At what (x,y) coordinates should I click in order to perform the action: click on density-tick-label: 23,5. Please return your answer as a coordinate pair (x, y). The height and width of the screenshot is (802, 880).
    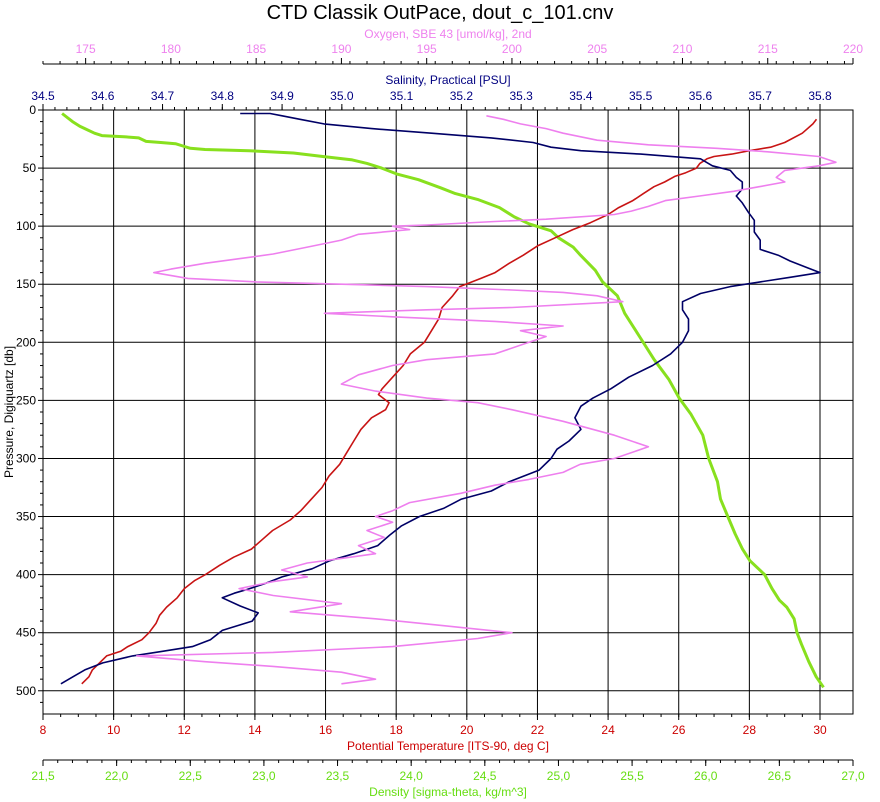
    Looking at the image, I should click on (338, 776).